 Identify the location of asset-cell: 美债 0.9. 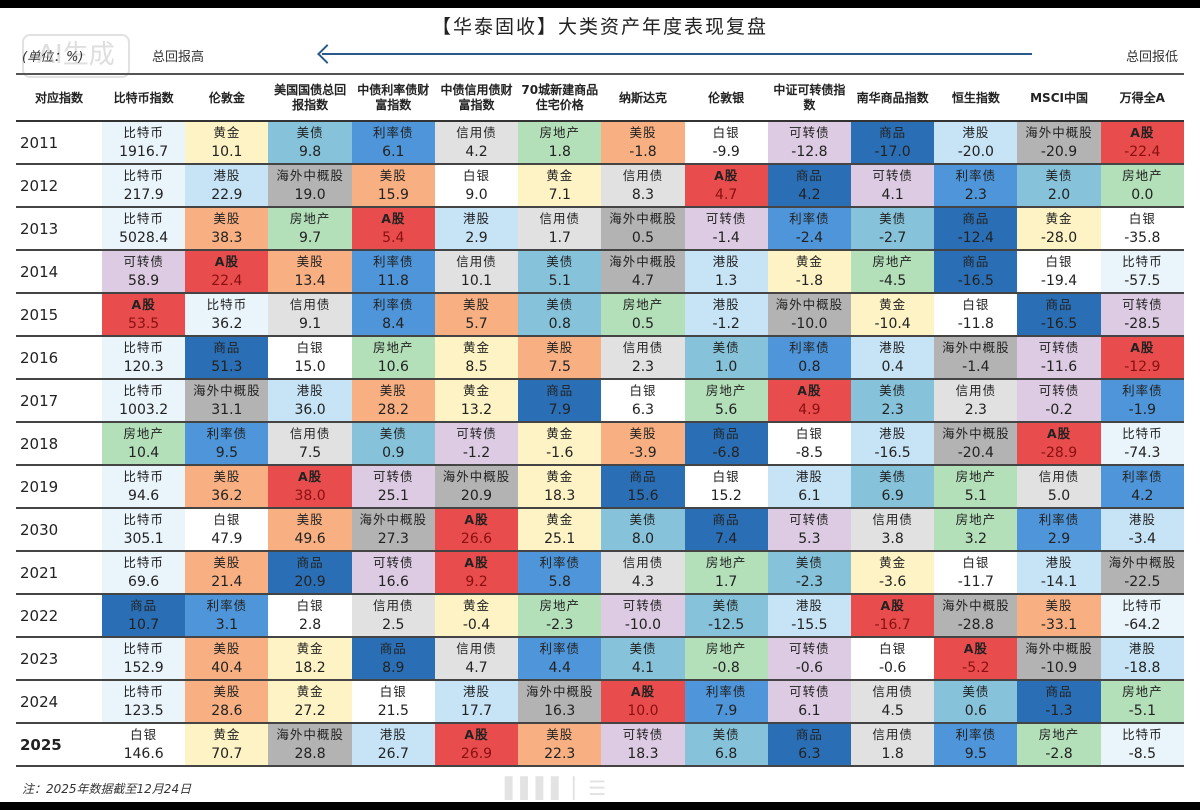
(393, 444).